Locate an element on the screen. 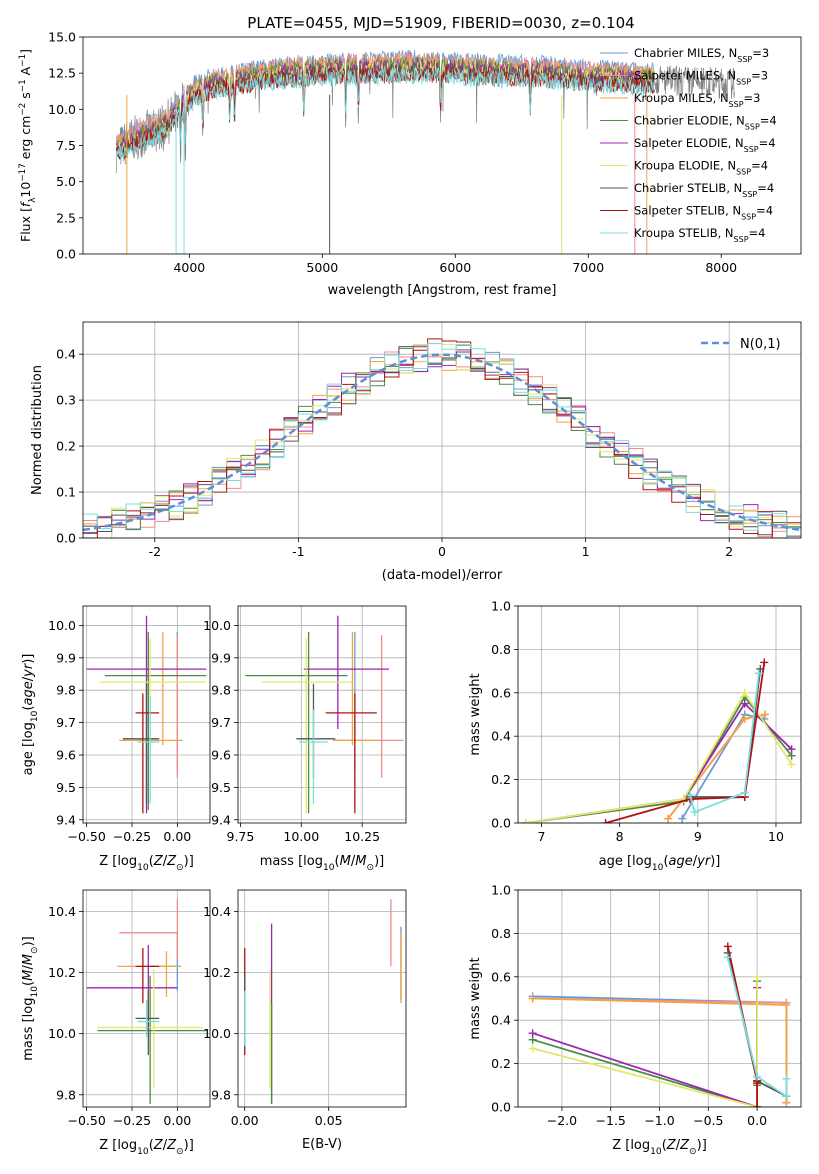 The width and height of the screenshot is (819, 1174). legend-entry: Kroupa MILES, NSSP=3 is located at coordinates (697, 100).